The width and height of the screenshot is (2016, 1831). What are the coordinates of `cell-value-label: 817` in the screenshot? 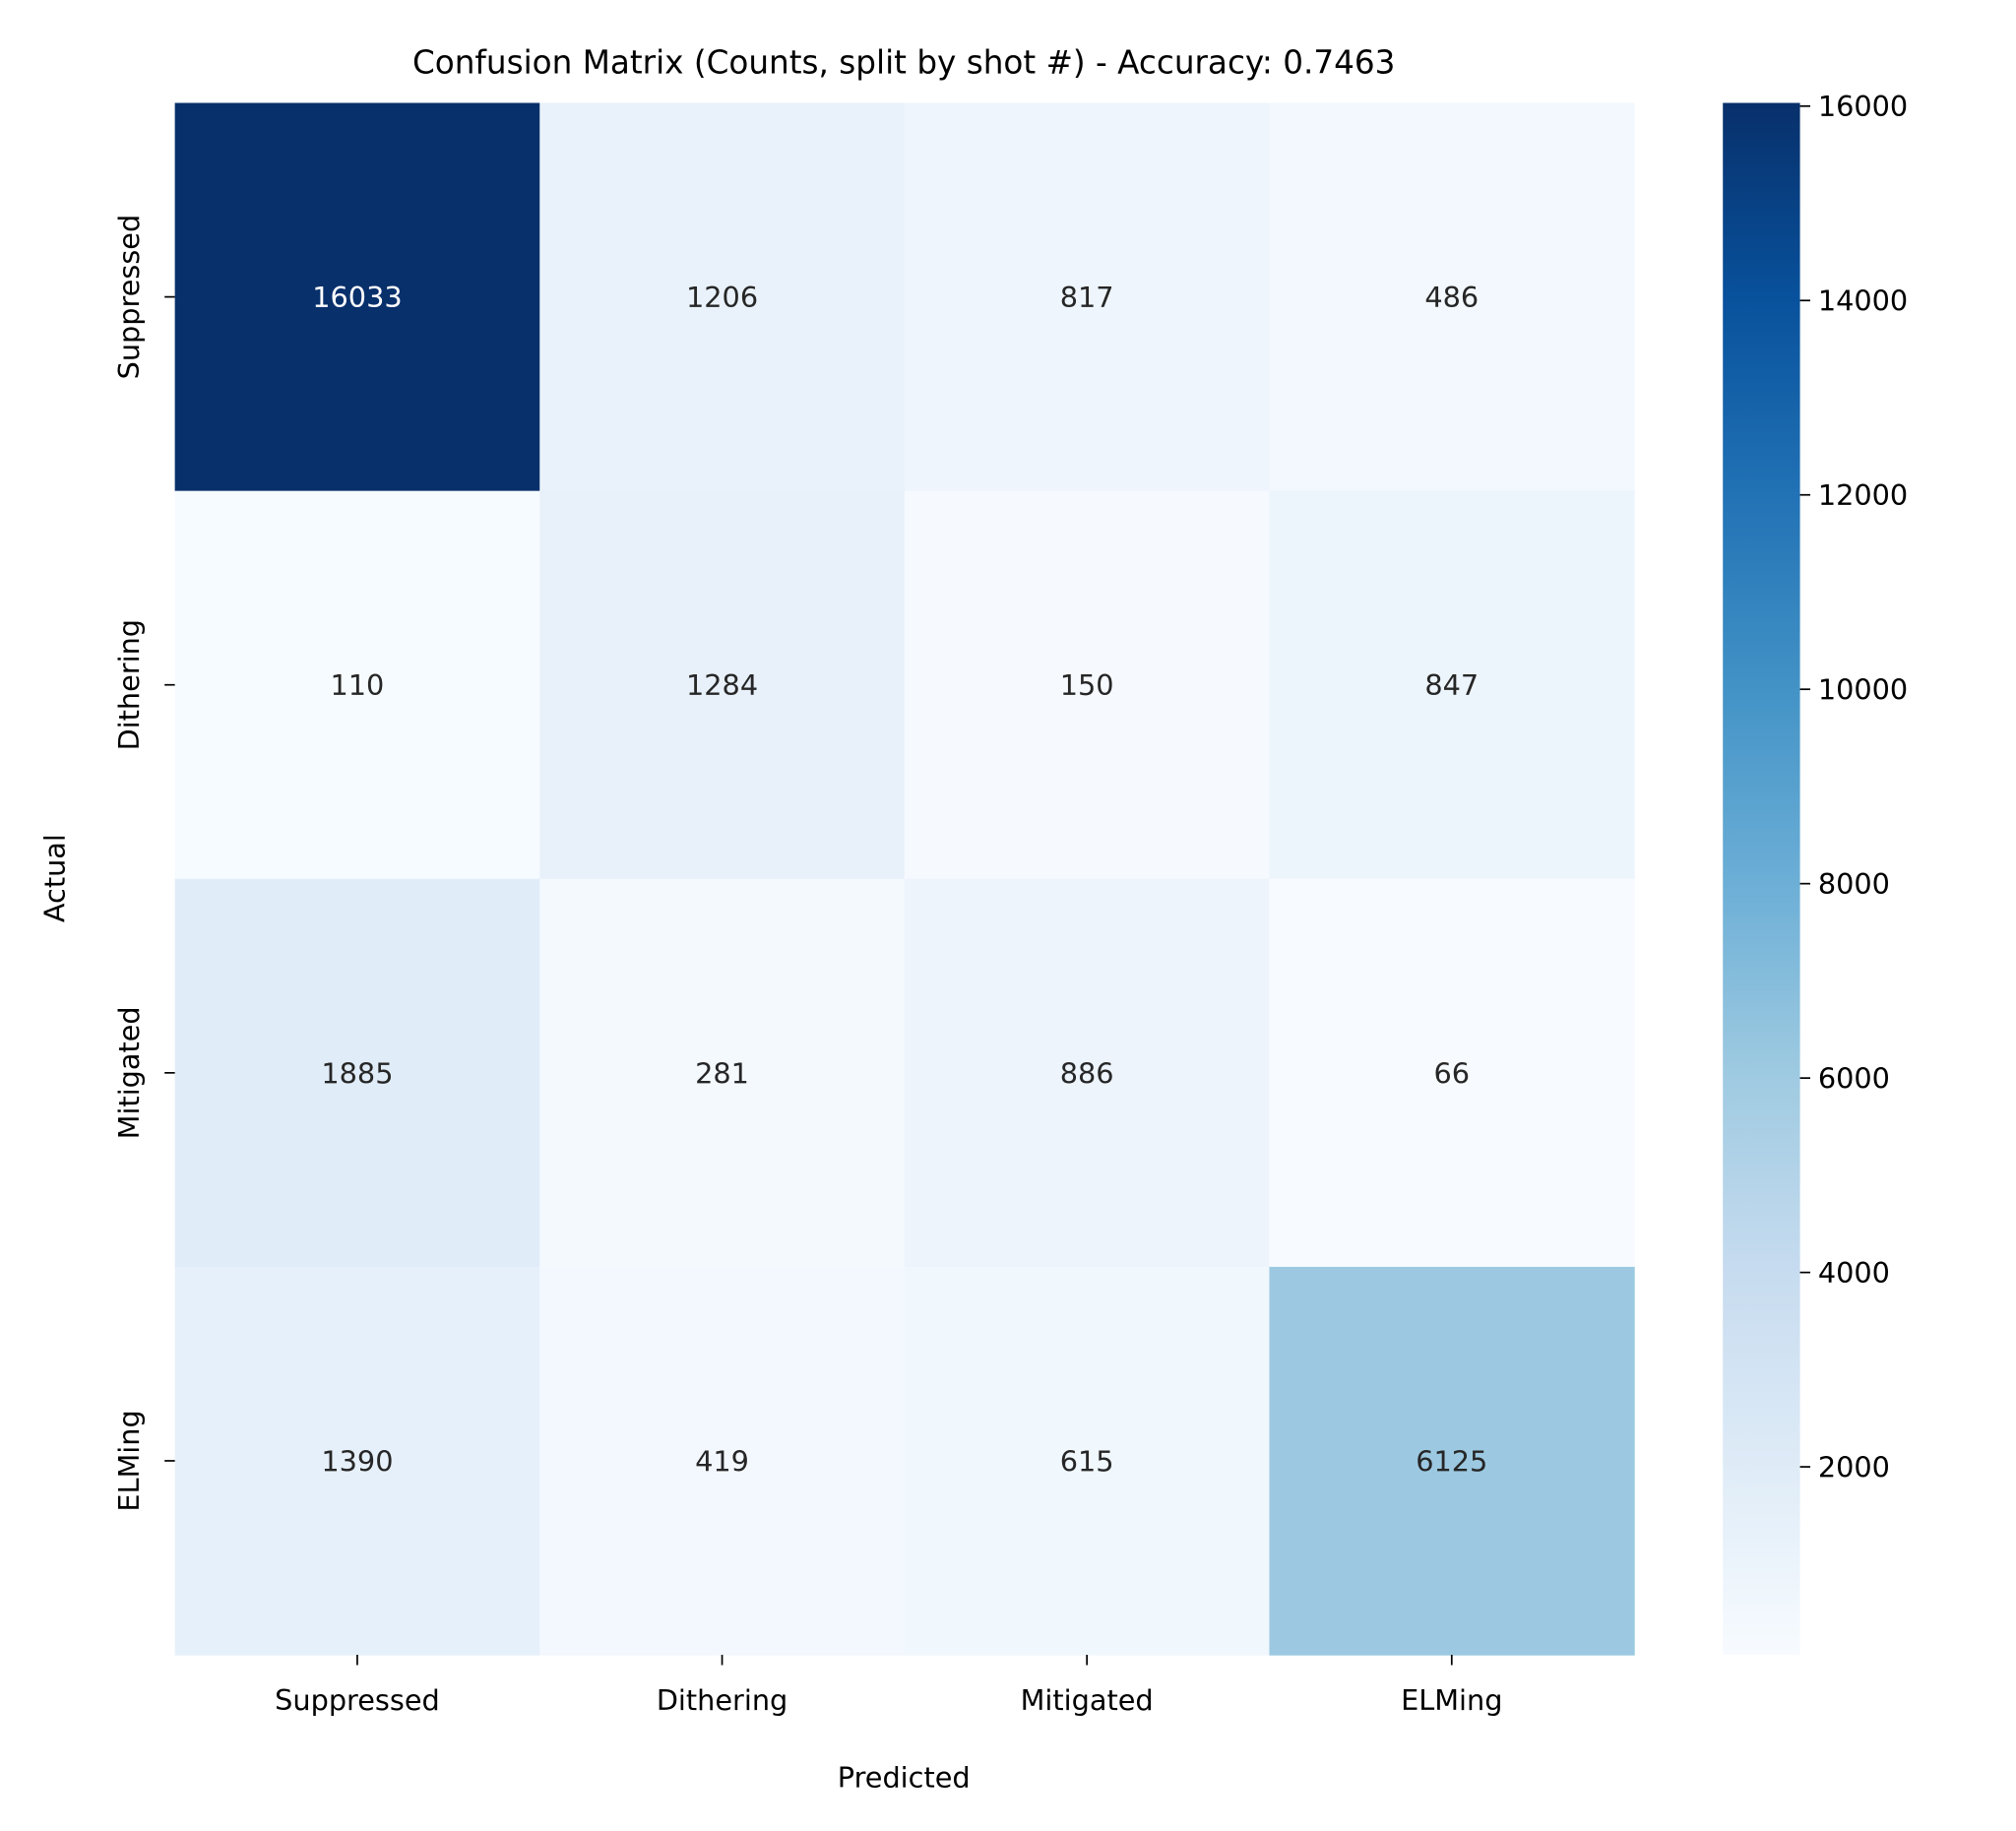 It's located at (1087, 297).